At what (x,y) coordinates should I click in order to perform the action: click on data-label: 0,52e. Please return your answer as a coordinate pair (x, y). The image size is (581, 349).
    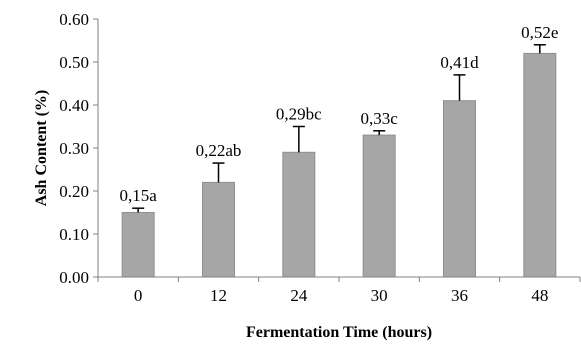
    Looking at the image, I should click on (539, 32).